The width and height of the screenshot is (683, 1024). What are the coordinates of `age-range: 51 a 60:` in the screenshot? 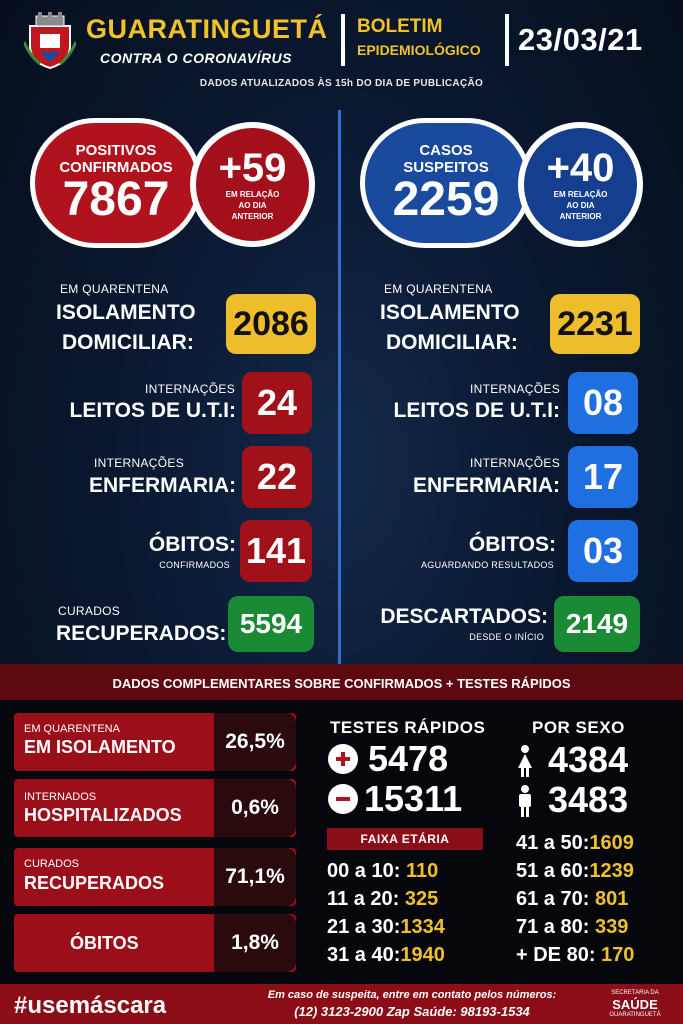 It's located at (553, 871).